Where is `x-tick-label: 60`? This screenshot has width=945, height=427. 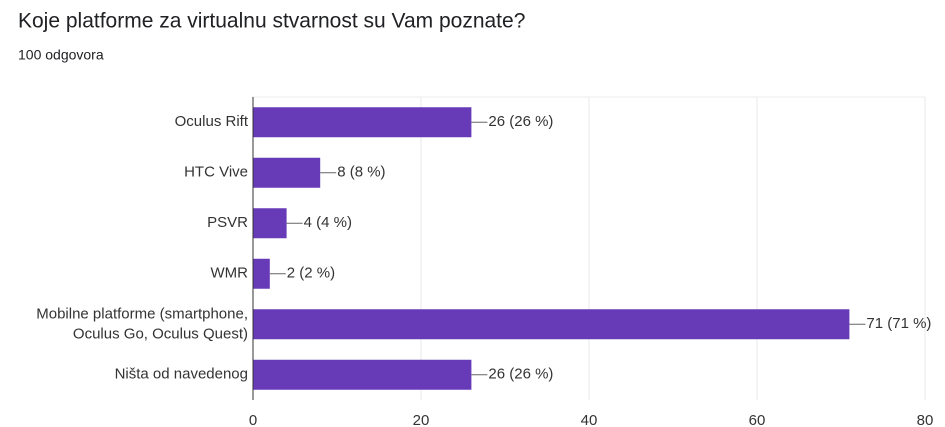
x-tick-label: 60 is located at coordinates (757, 419).